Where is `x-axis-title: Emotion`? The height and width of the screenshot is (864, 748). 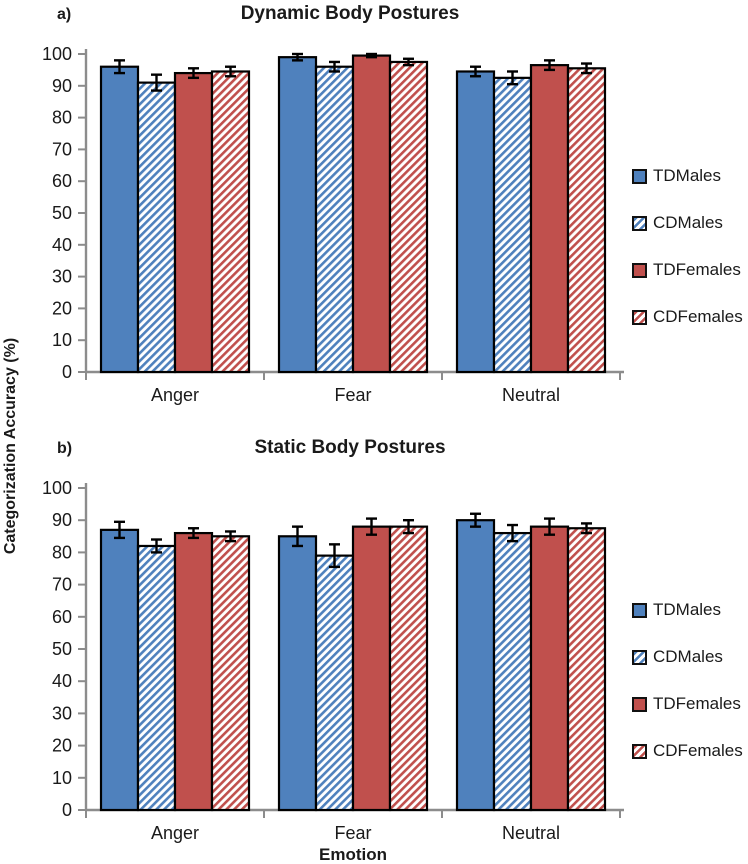
x-axis-title: Emotion is located at coordinates (353, 854).